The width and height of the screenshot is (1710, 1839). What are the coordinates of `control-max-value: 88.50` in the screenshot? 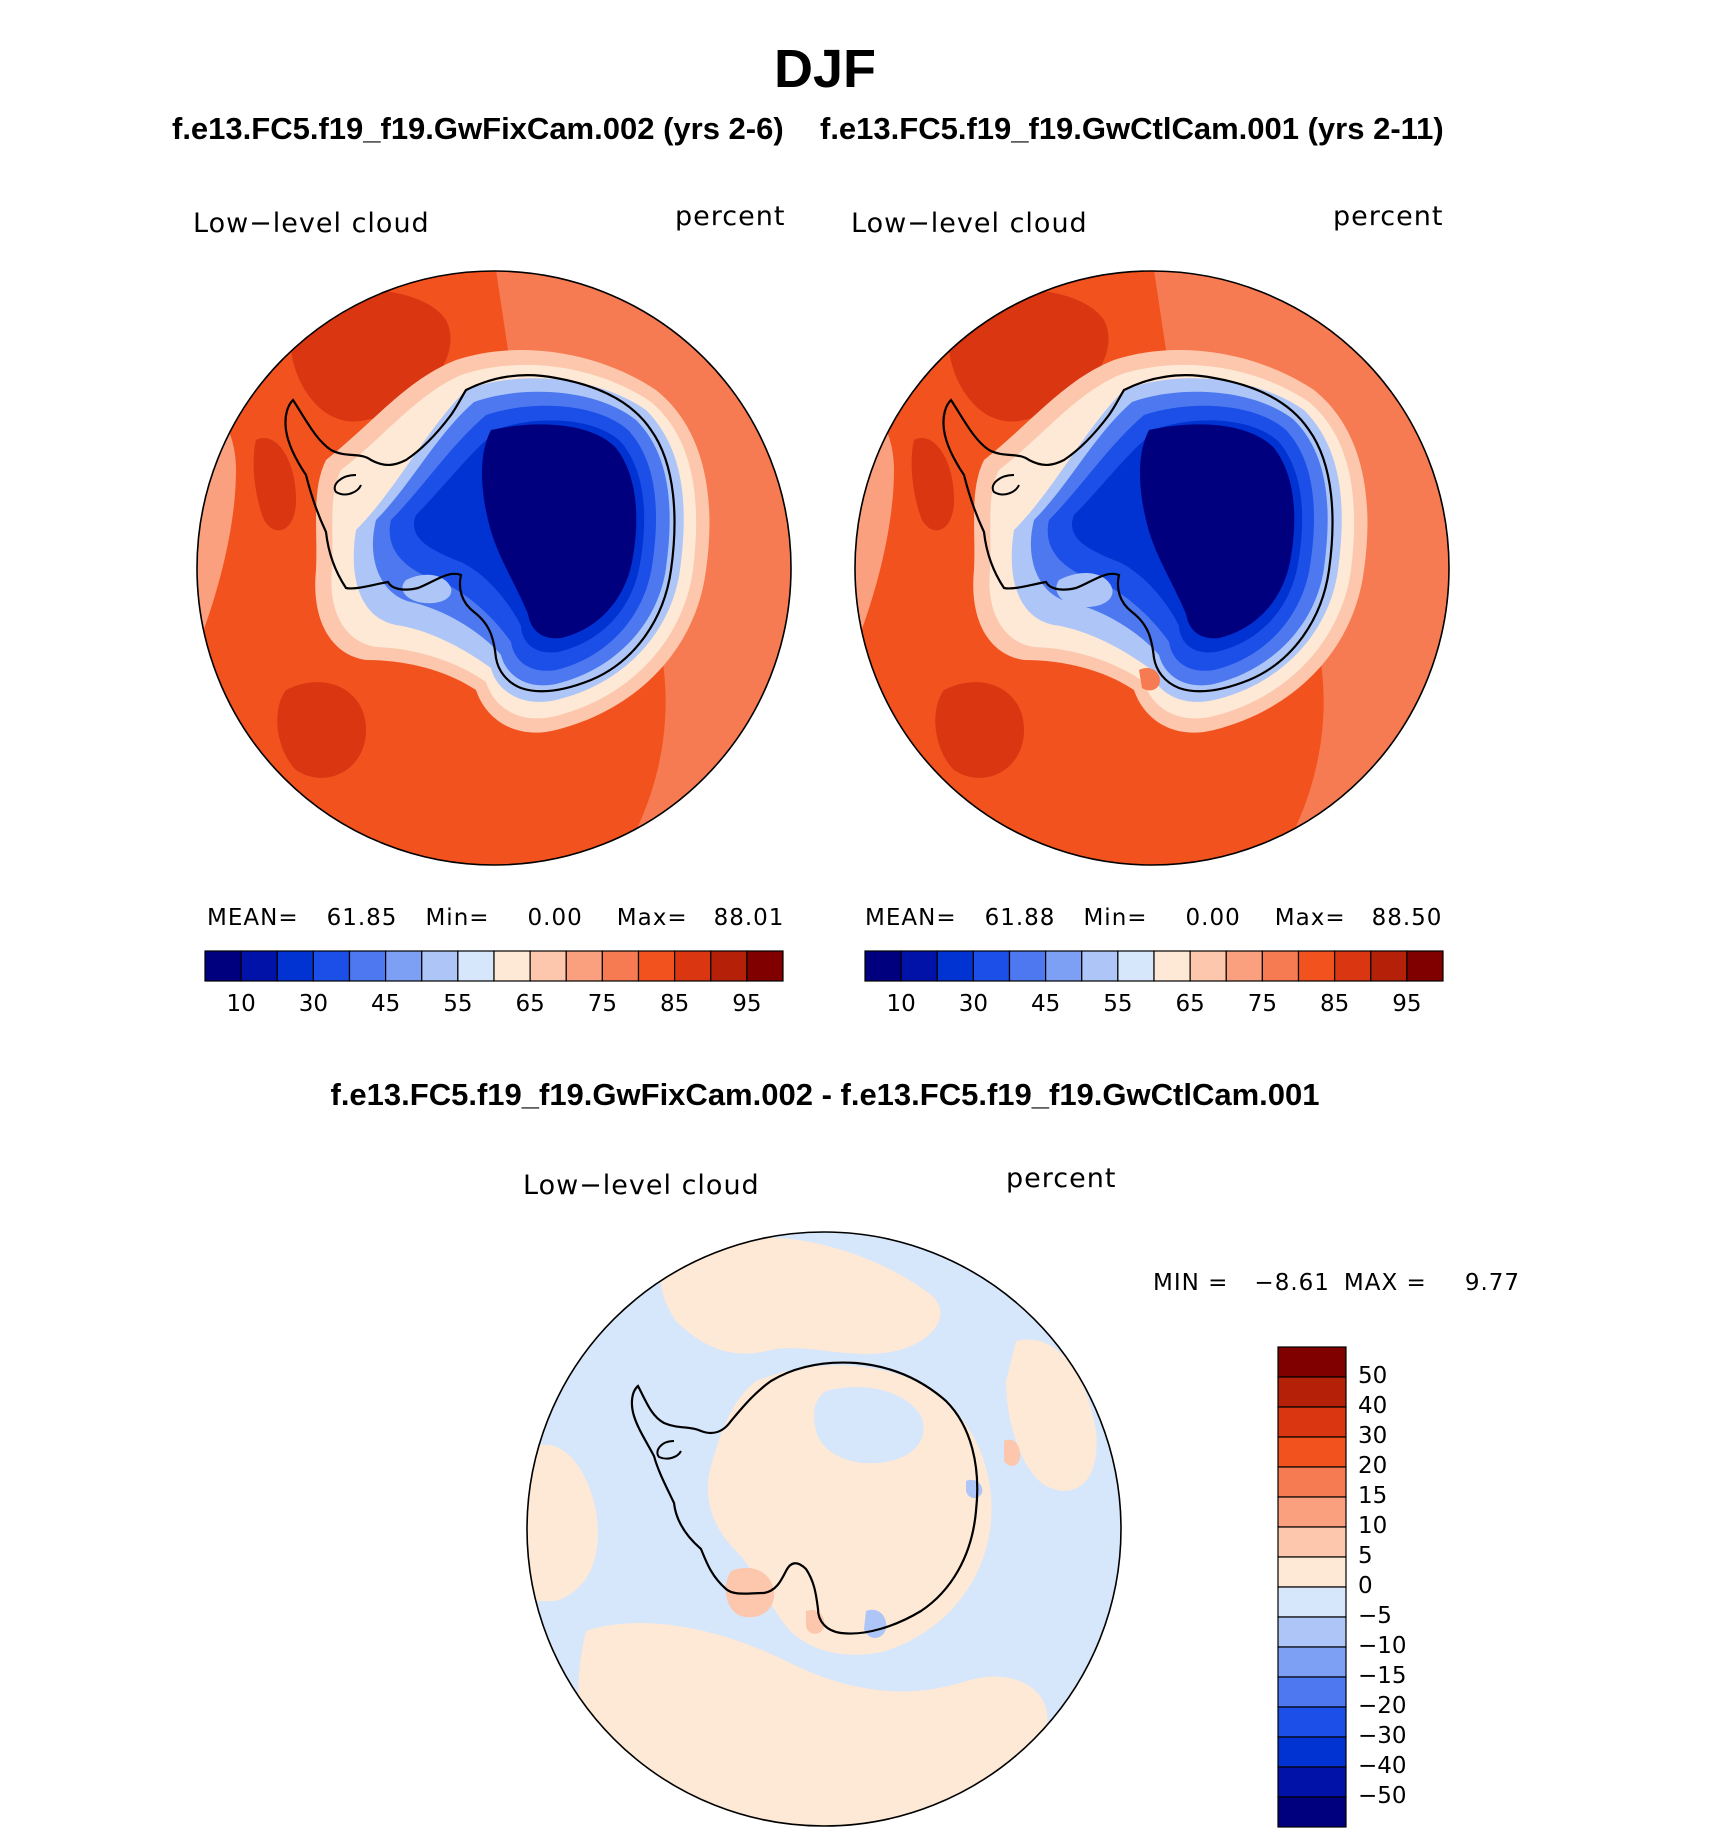 It's located at (1407, 918).